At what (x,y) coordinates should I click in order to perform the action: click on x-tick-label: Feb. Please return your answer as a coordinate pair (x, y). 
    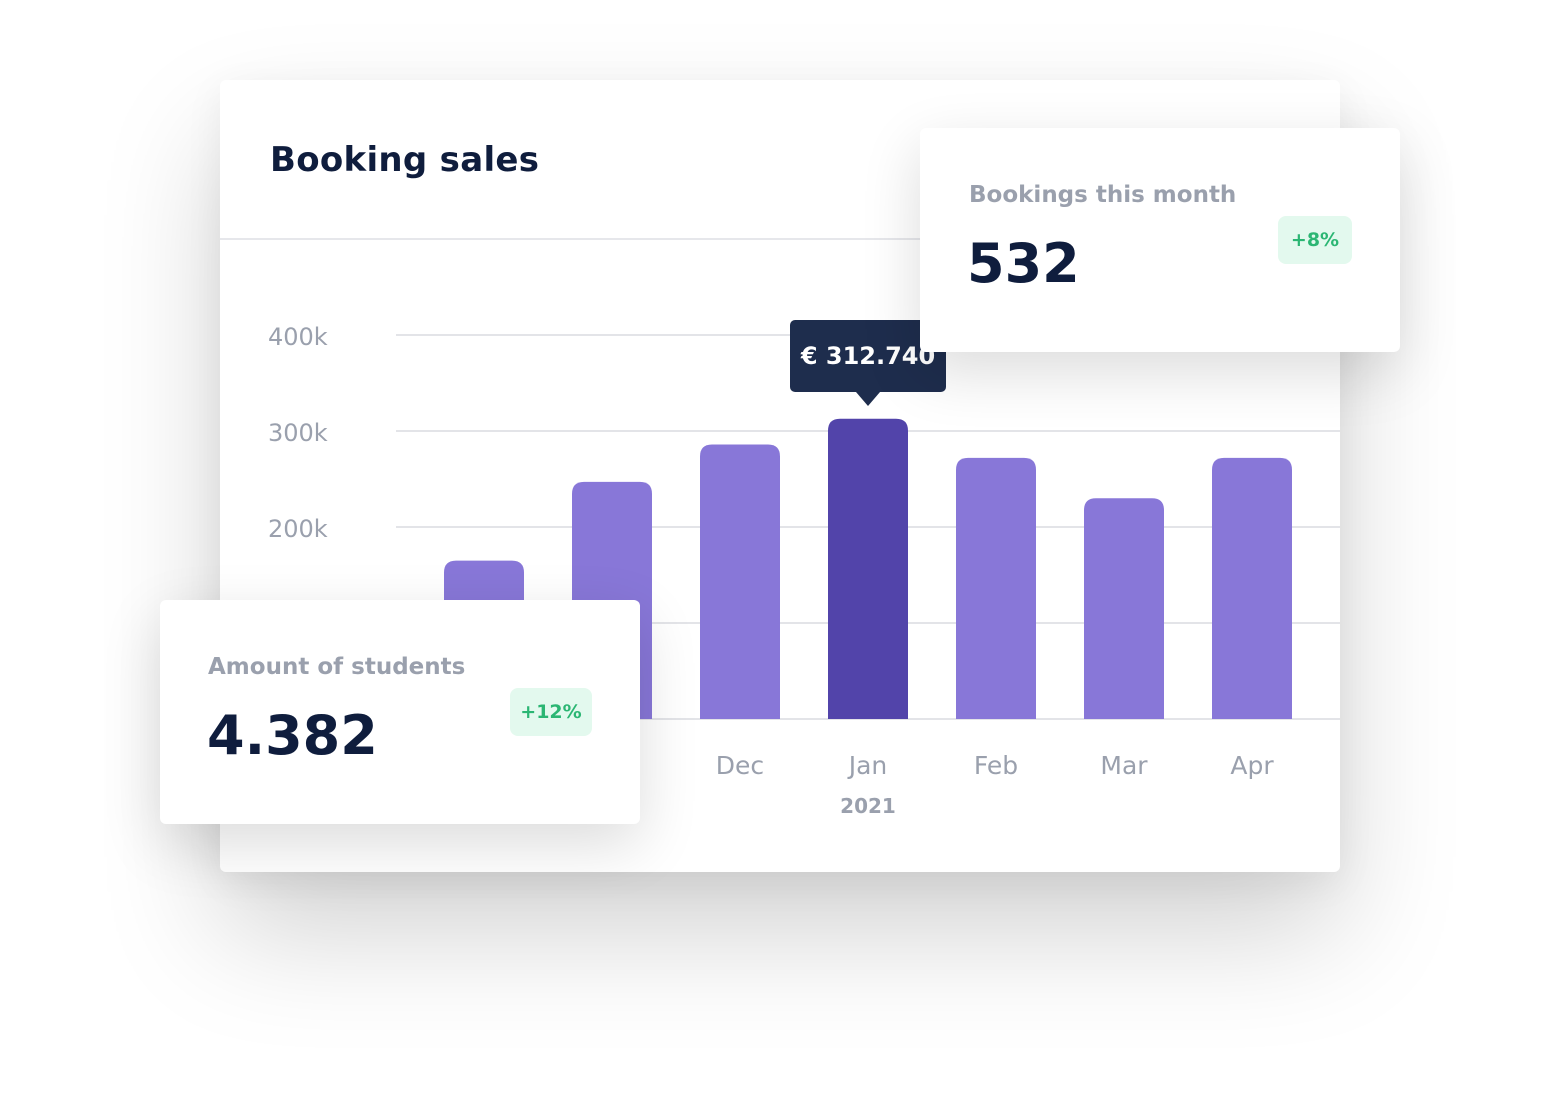
    Looking at the image, I should click on (996, 765).